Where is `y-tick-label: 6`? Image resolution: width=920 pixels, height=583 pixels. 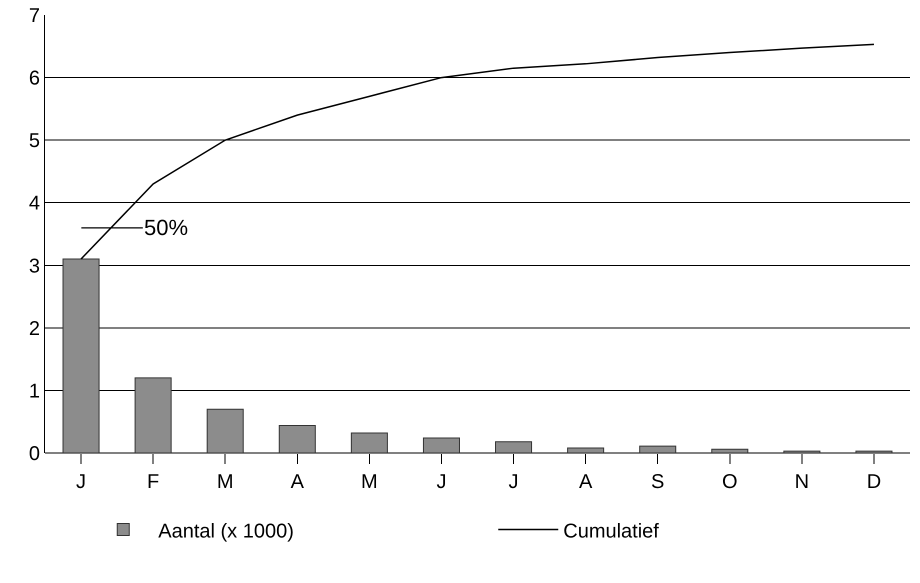
y-tick-label: 6 is located at coordinates (34, 79).